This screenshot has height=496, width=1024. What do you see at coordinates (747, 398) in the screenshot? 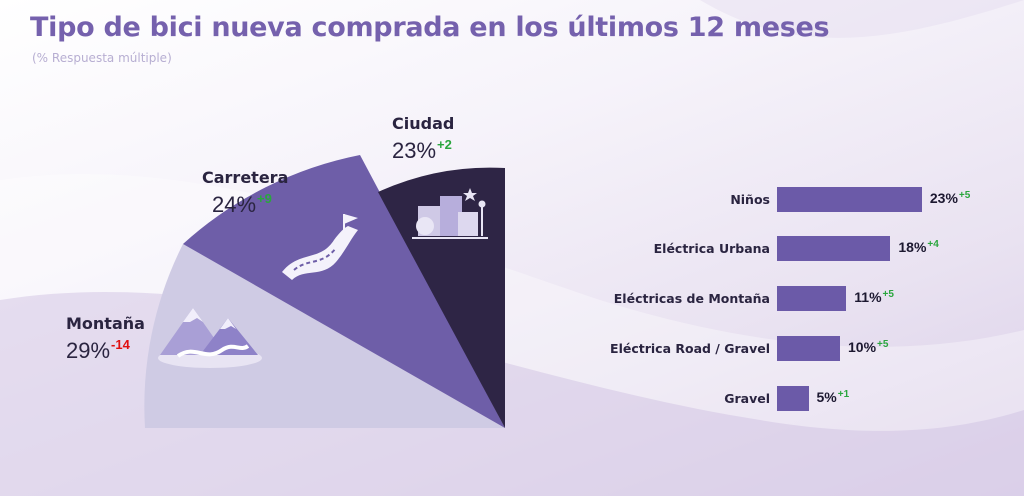
I see `bar-category-label: Gravel` at bounding box center [747, 398].